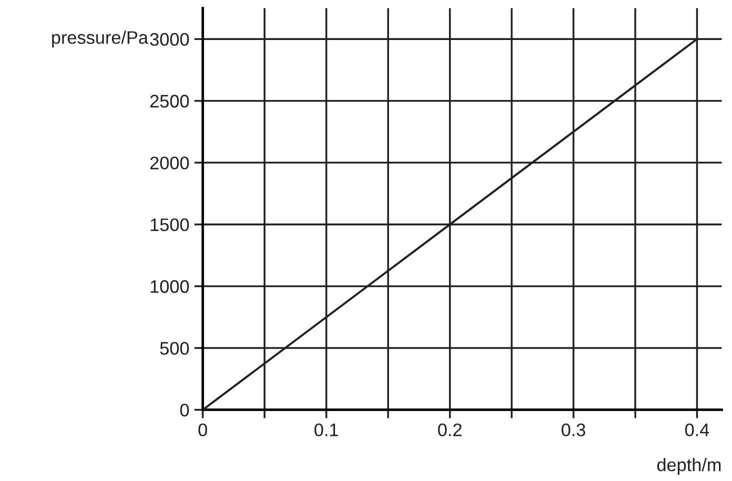 This screenshot has height=481, width=732. What do you see at coordinates (326, 429) in the screenshot?
I see `x-tick-label: 0.1` at bounding box center [326, 429].